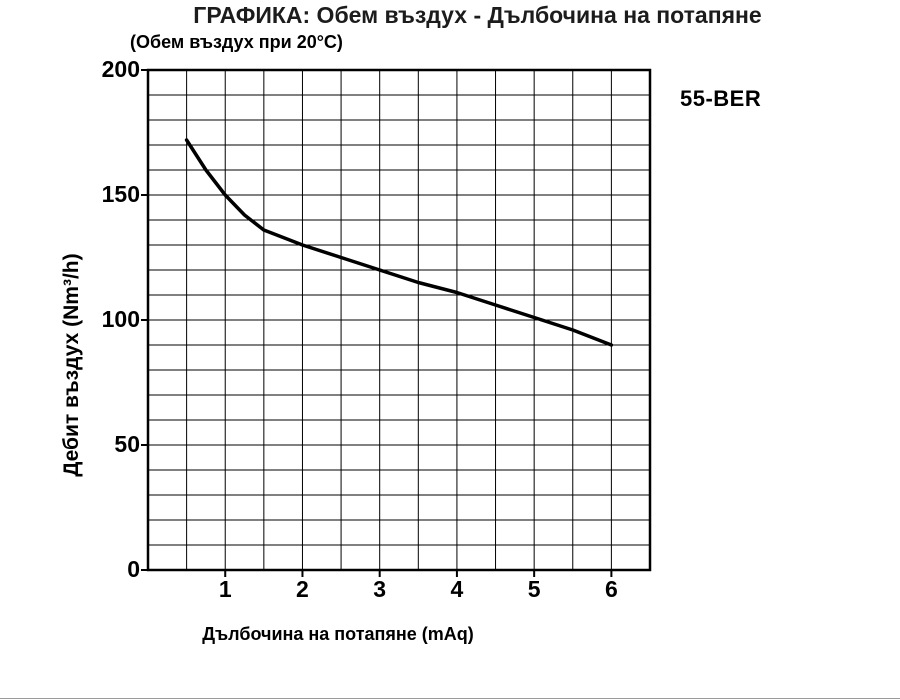 Image resolution: width=900 pixels, height=700 pixels. I want to click on x-tick-label: 5, so click(534, 589).